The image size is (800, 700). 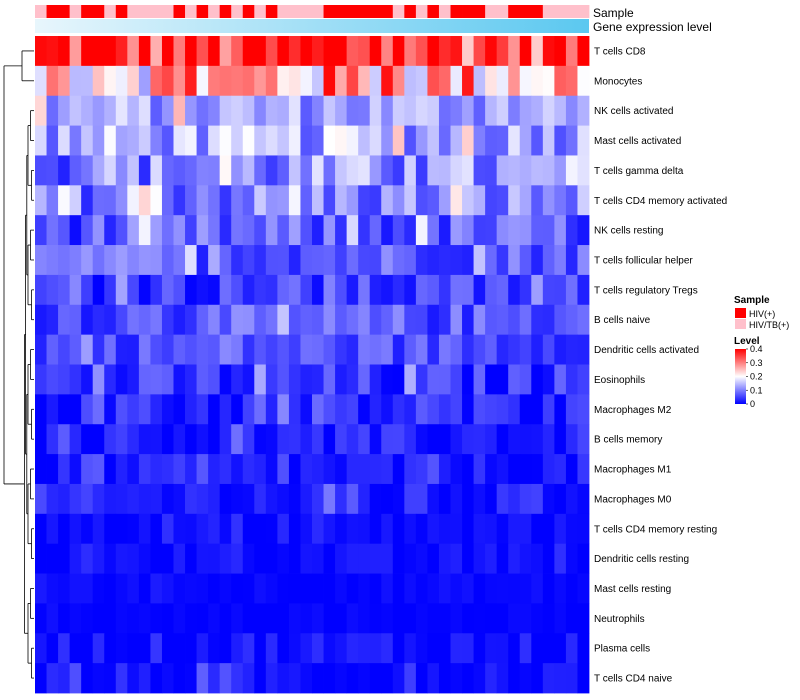 I want to click on row-label: Macrophages M0, so click(x=633, y=499).